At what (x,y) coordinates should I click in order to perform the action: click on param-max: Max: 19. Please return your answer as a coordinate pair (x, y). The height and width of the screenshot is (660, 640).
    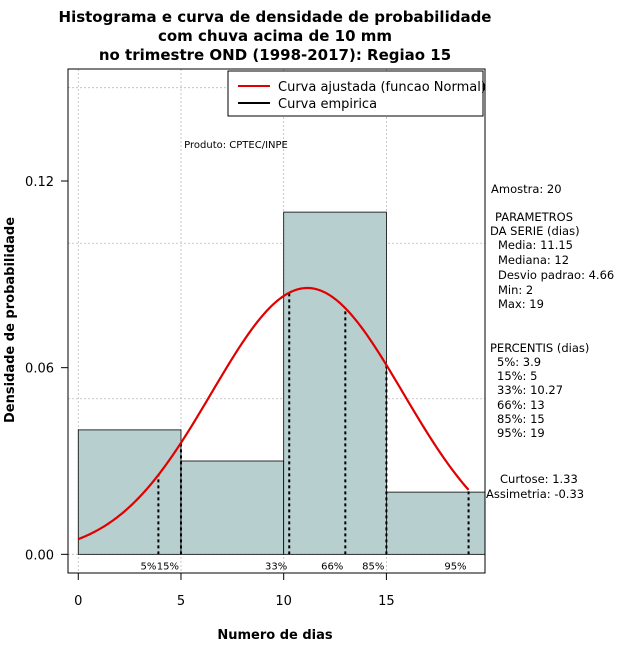
    Looking at the image, I should click on (521, 304).